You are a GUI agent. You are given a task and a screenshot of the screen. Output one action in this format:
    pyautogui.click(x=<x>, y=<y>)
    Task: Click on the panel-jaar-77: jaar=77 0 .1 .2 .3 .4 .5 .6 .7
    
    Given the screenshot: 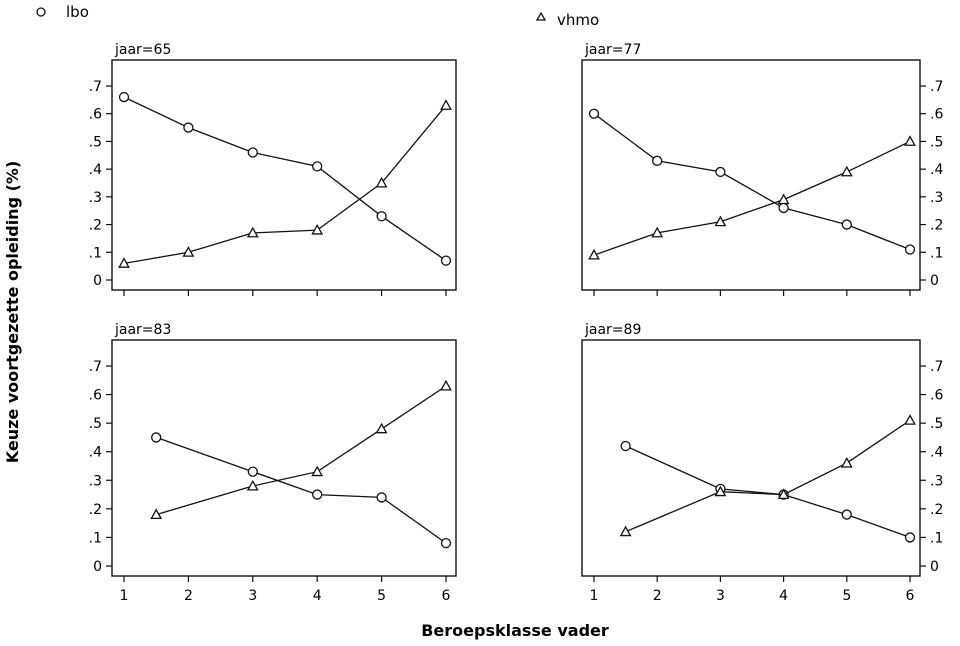 What is the action you would take?
    pyautogui.click(x=762, y=169)
    